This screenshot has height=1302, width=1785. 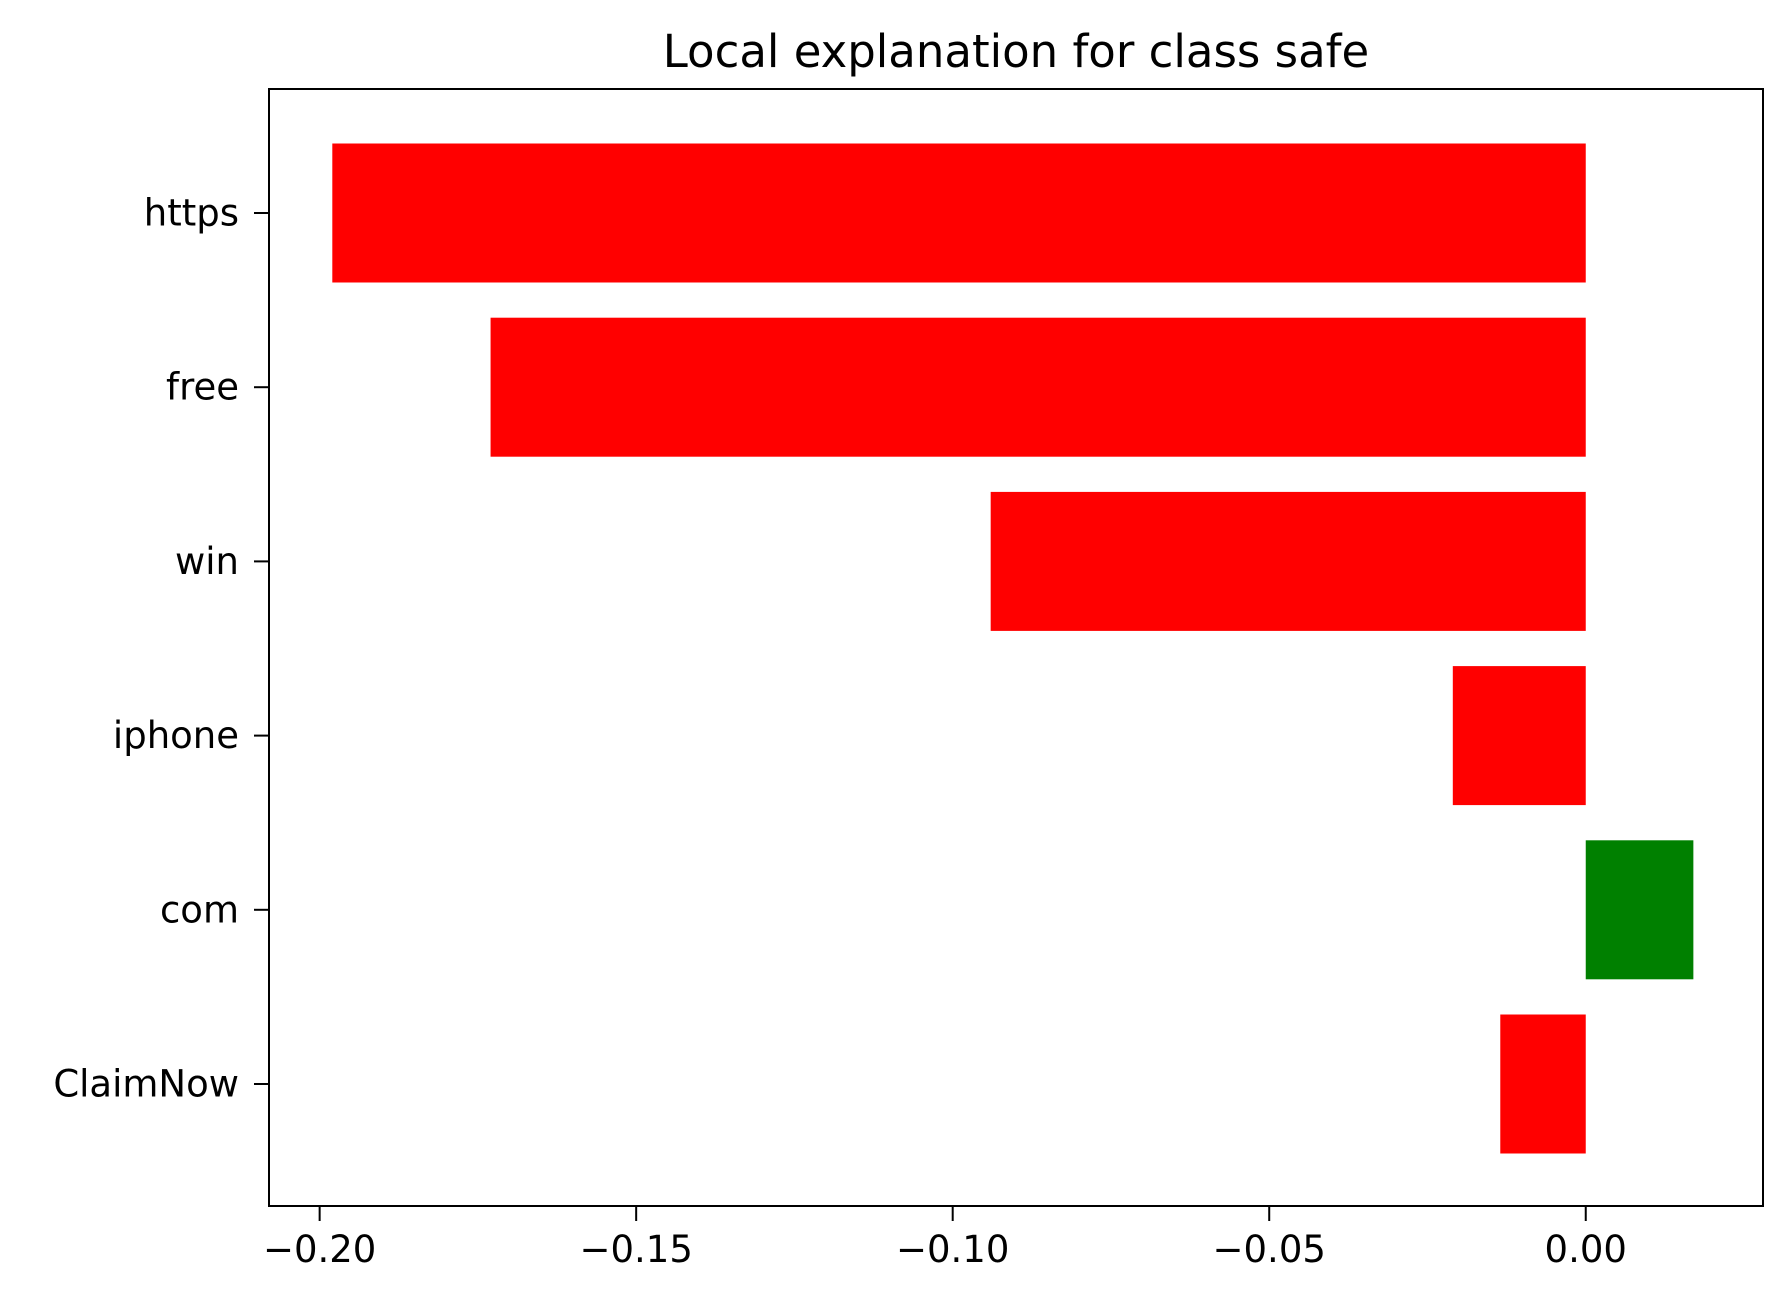 What do you see at coordinates (319, 1249) in the screenshot?
I see `x-tick-label: −0.20` at bounding box center [319, 1249].